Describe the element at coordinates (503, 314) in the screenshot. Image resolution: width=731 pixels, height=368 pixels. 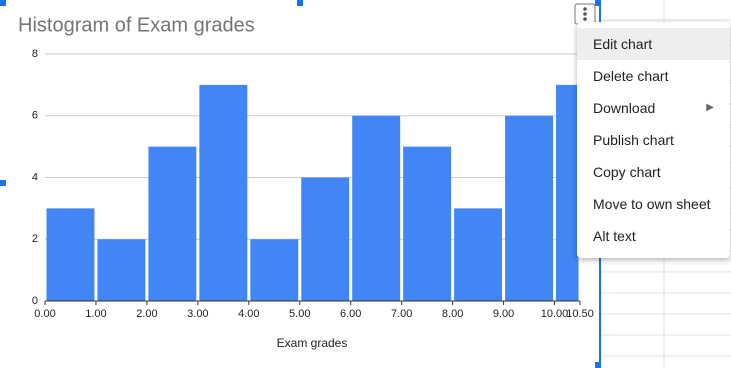
I see `x-tick-label: 9.00` at that location.